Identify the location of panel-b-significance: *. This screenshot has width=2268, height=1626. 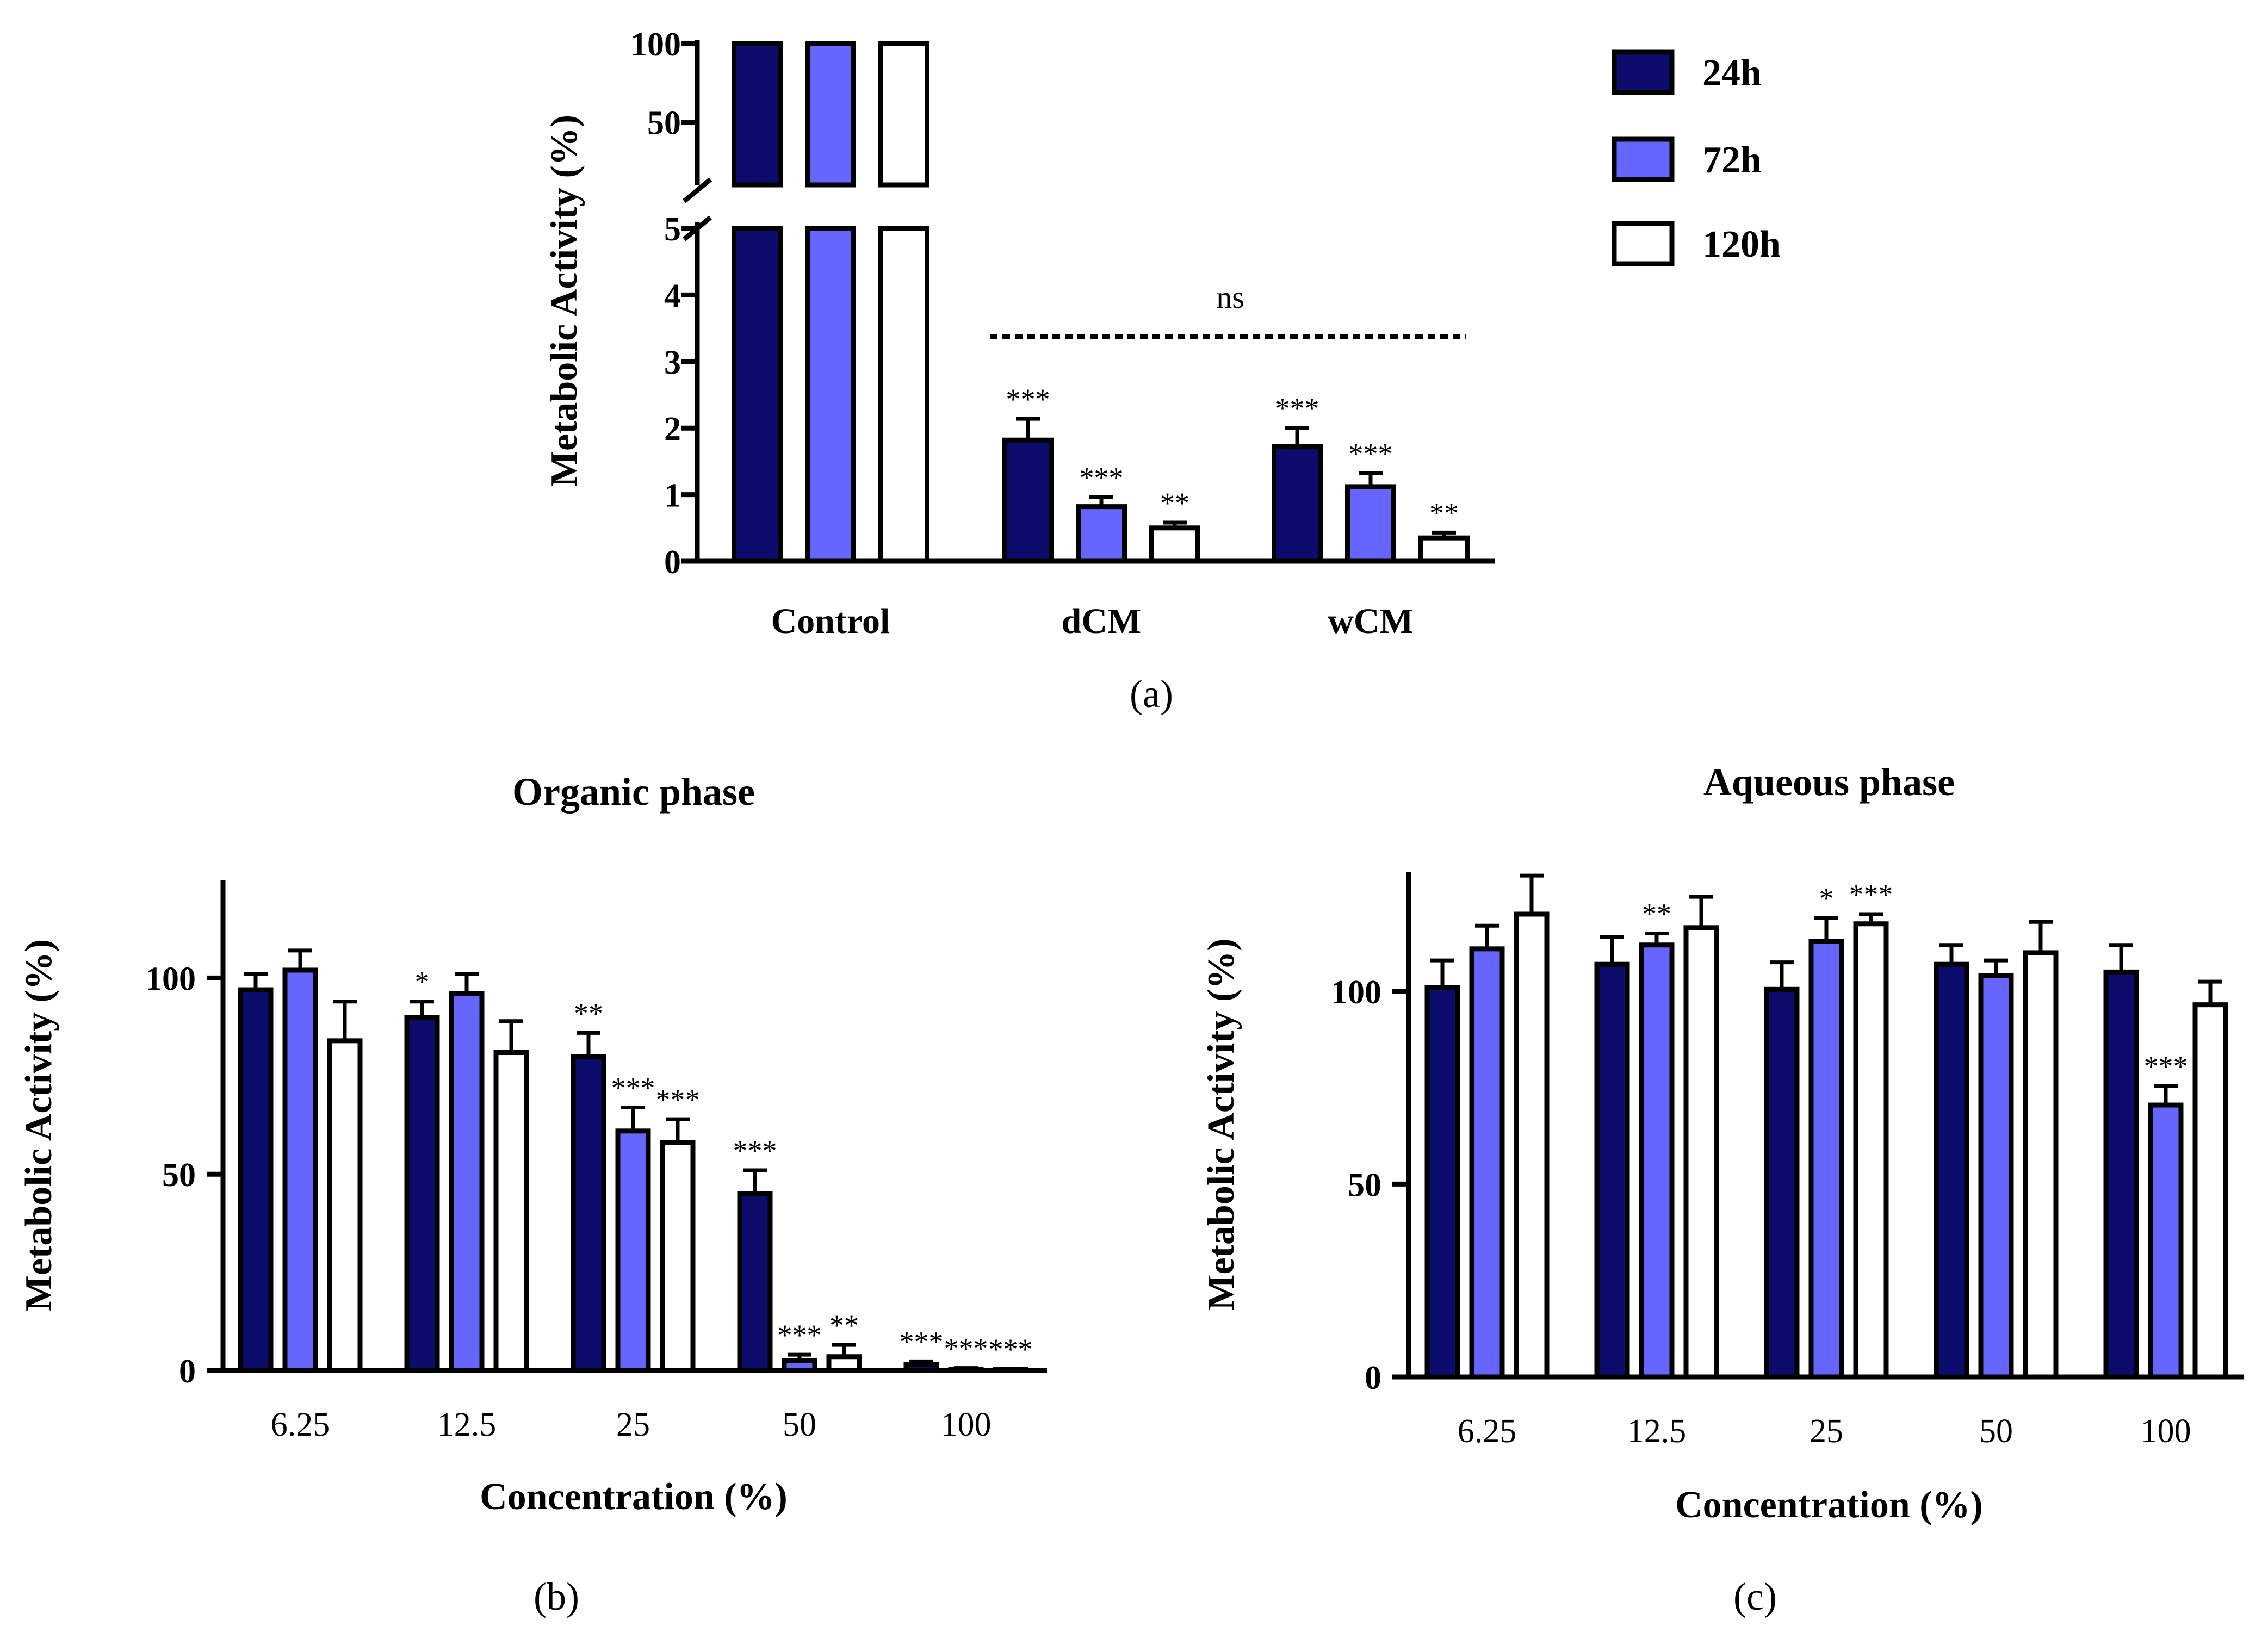
(422, 982).